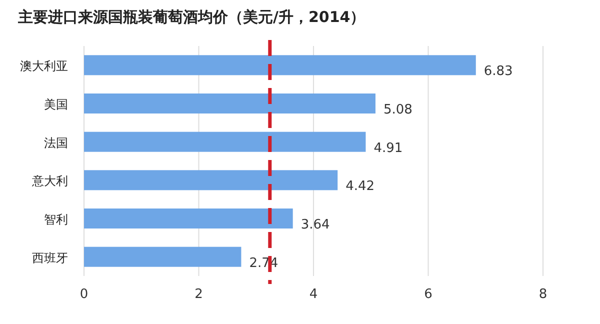  Describe the element at coordinates (313, 294) in the screenshot. I see `x-tick-label: 4` at that location.